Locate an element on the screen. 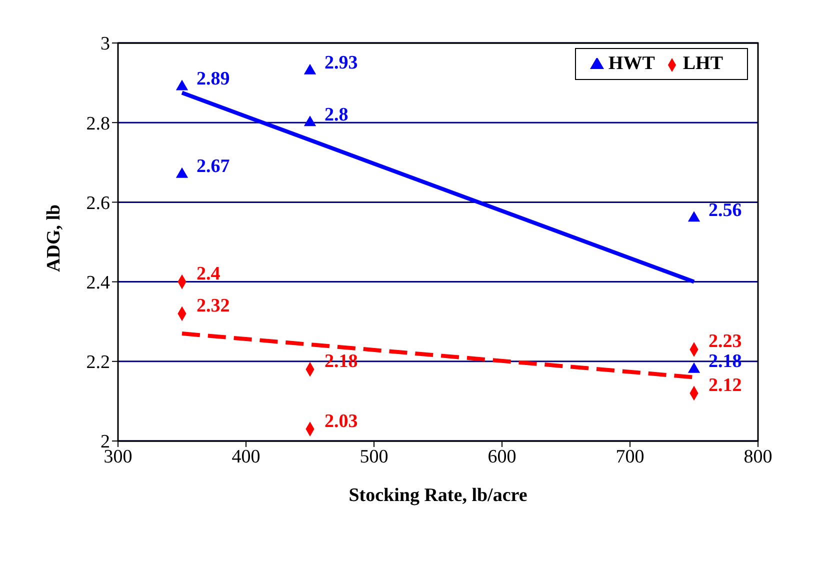  x-tick-label: 600 is located at coordinates (502, 457).